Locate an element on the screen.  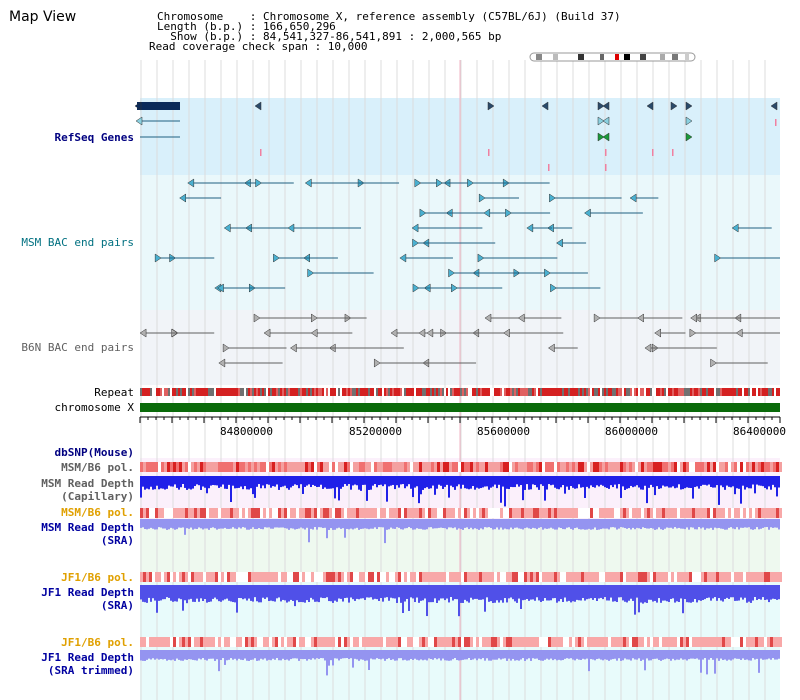
track-label-dbsnp: dbSNP(Mouse) is located at coordinates (94, 452).